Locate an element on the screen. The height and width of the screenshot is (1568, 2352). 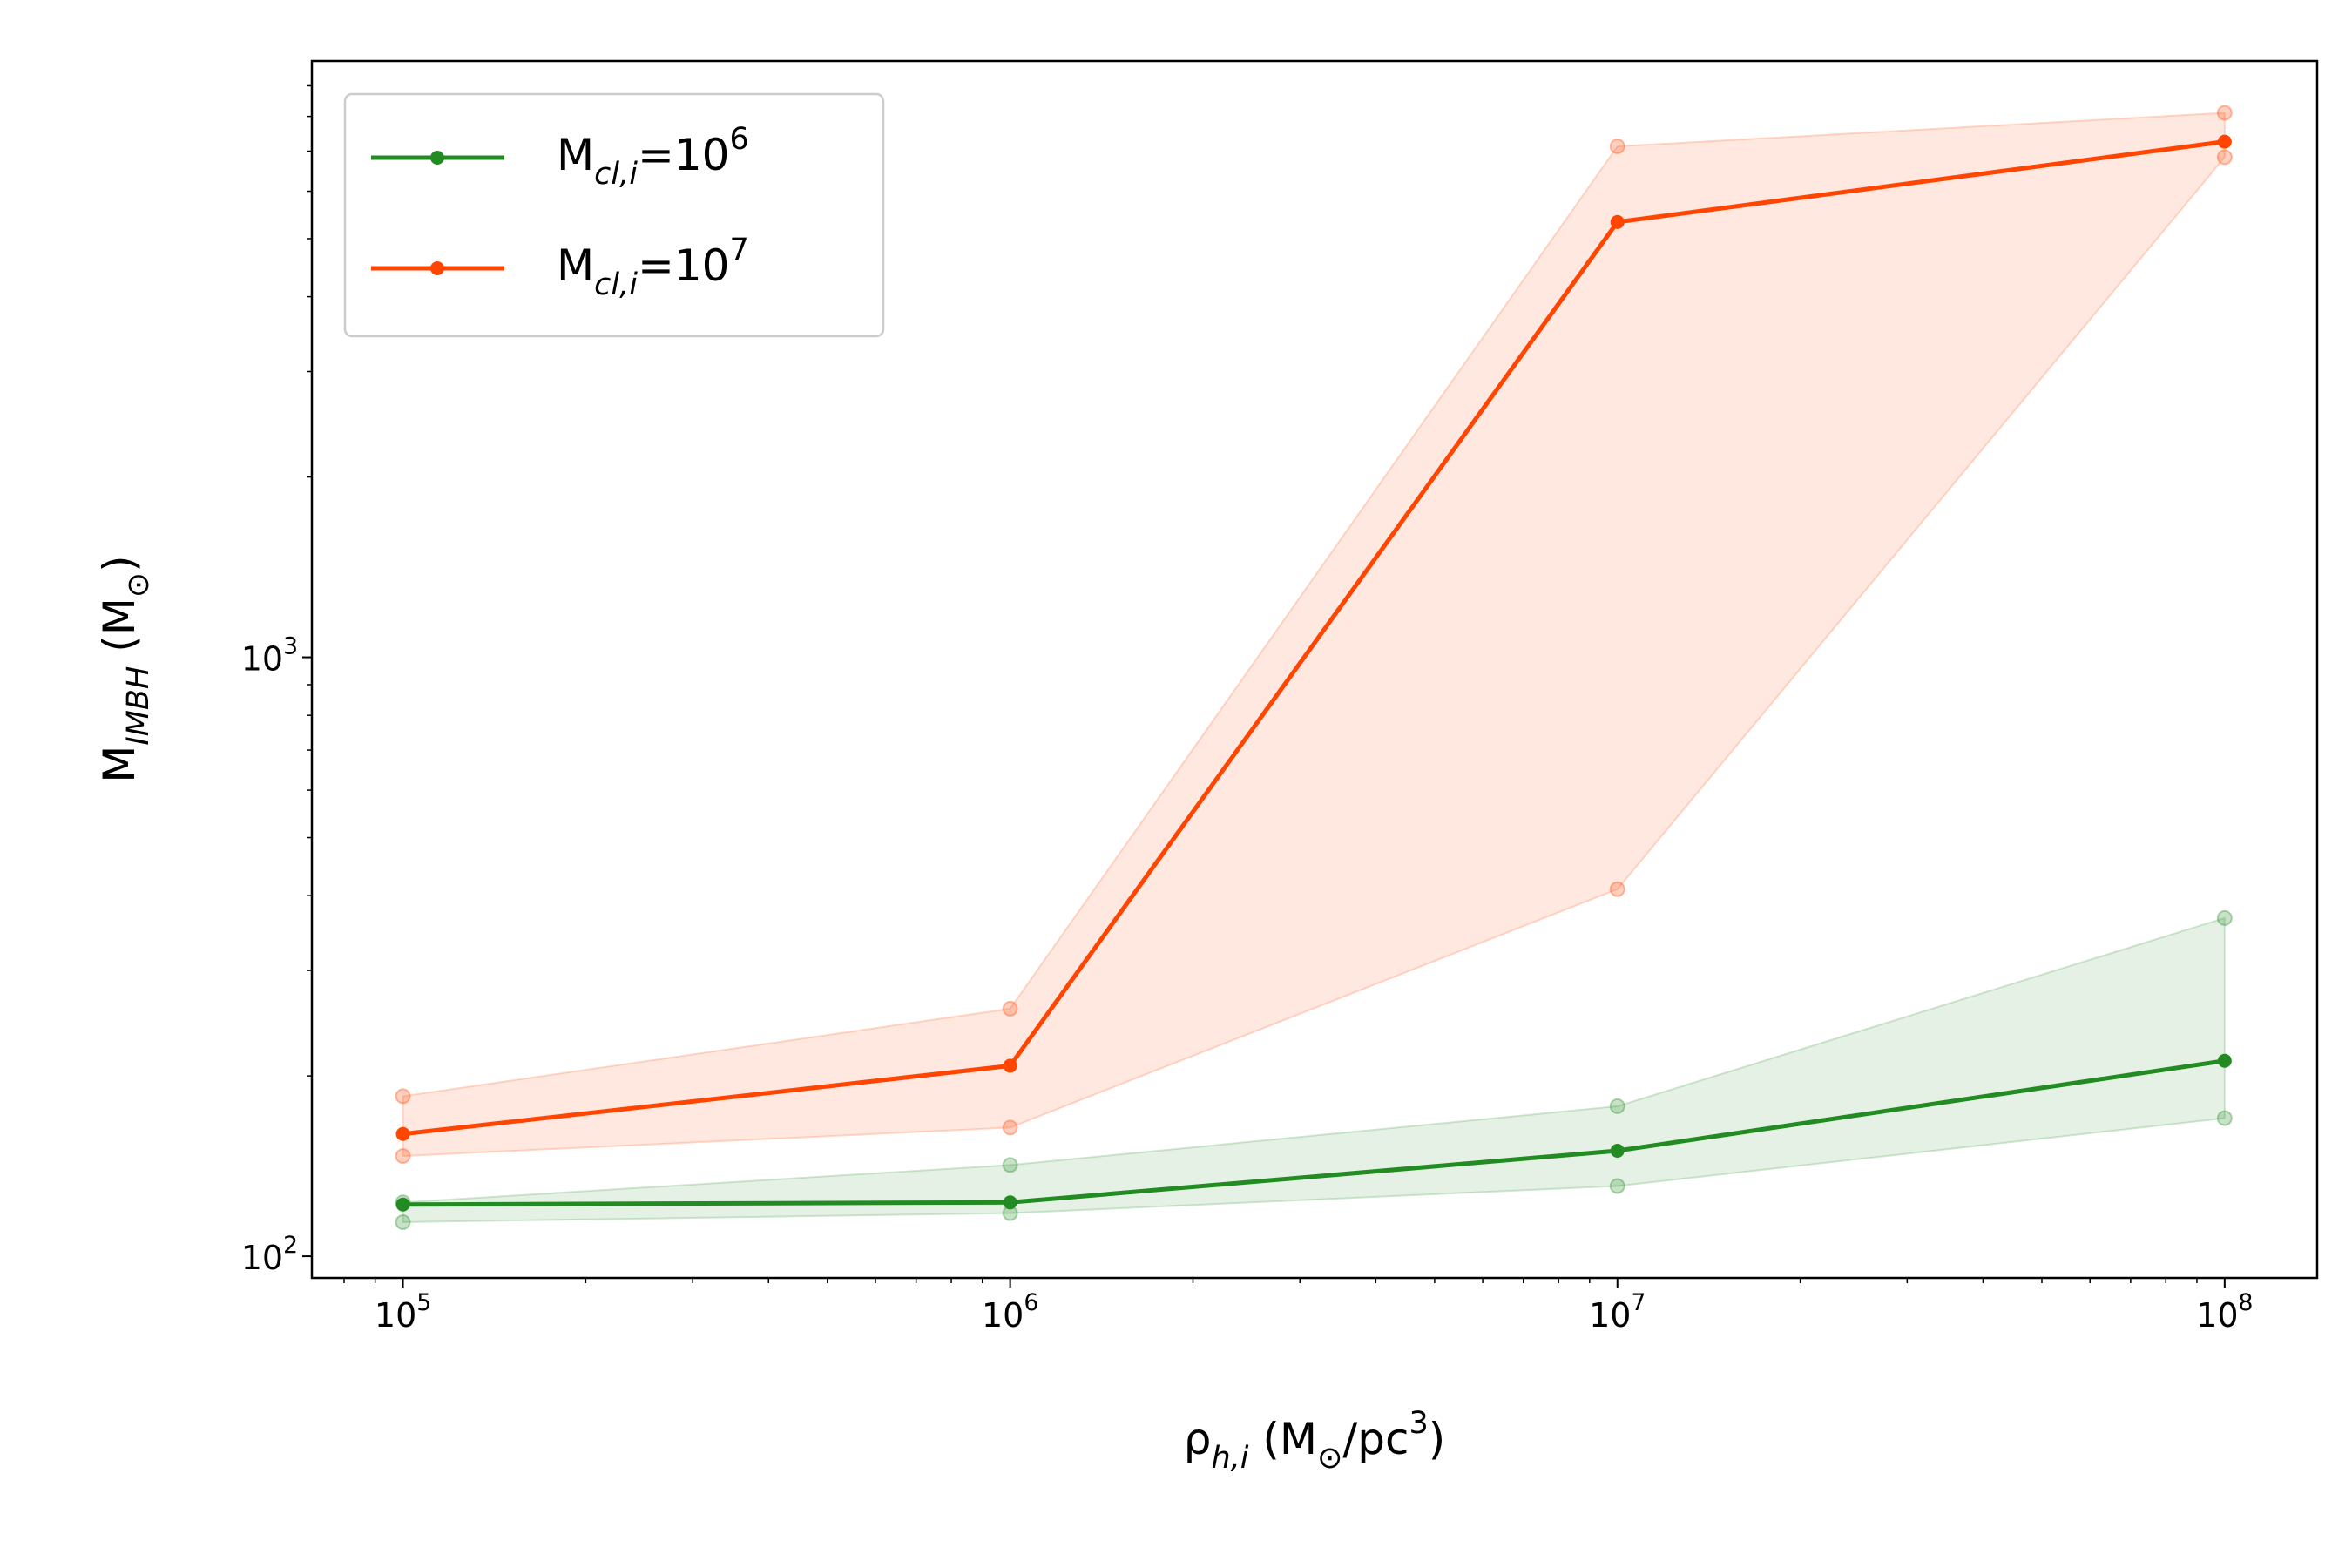
y-axis-label: MIMBH (M⊙) is located at coordinates (125, 668).